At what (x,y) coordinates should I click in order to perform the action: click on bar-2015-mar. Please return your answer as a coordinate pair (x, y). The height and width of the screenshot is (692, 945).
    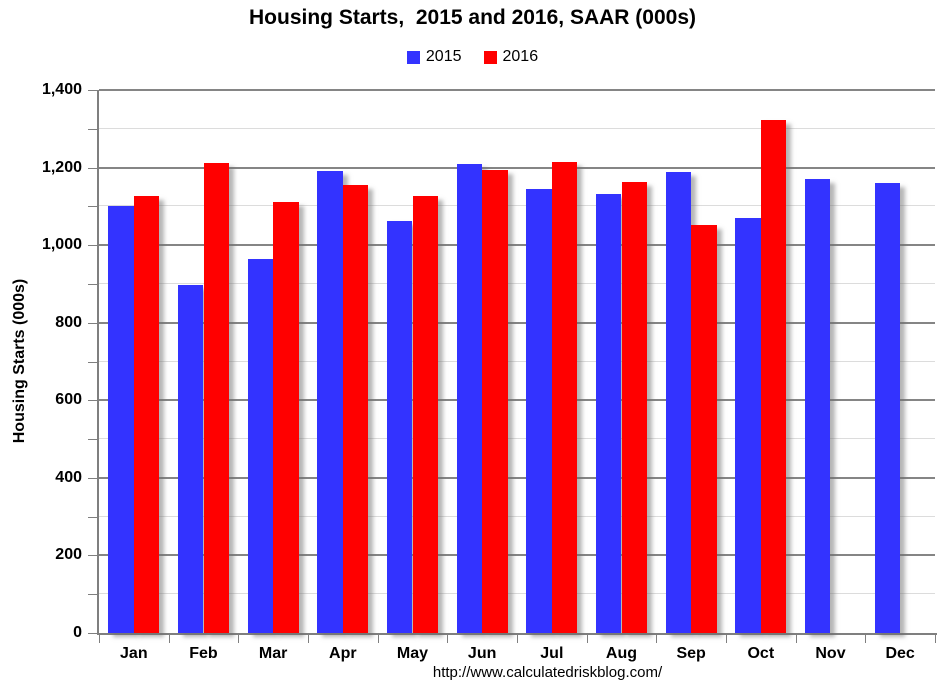
    Looking at the image, I should click on (260, 446).